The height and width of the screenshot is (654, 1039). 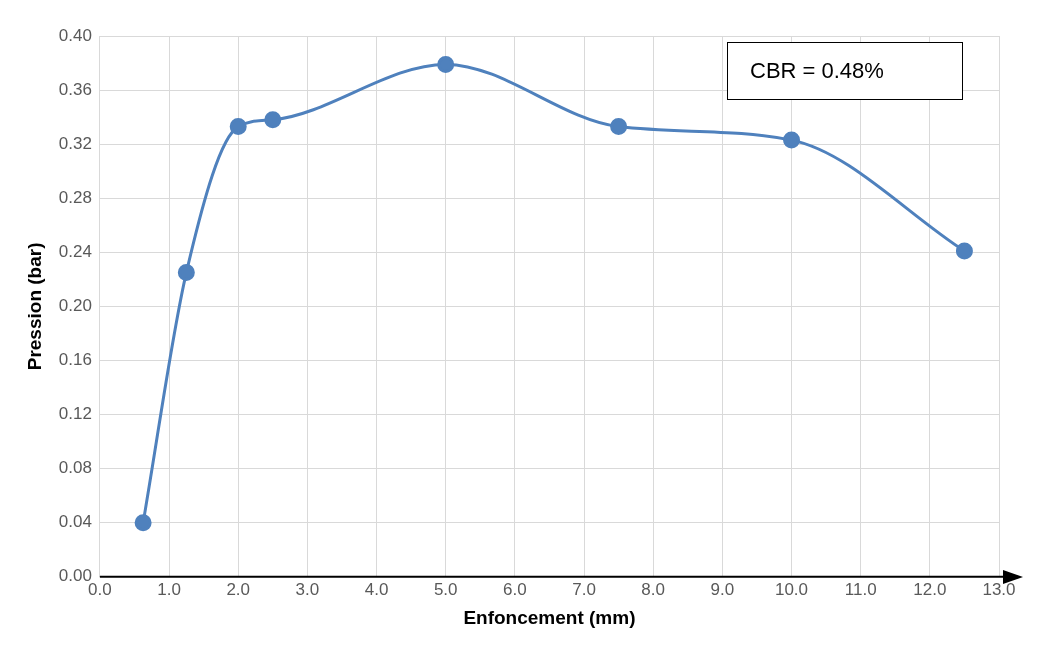 I want to click on y-tick-label: 0.20, so click(x=75, y=306).